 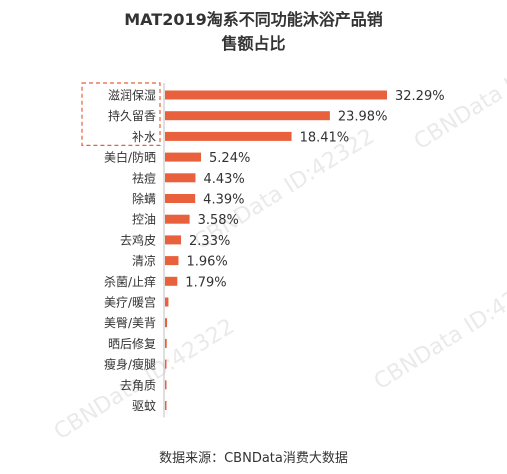 I want to click on category-label: 去鸡皮, so click(x=138, y=239).